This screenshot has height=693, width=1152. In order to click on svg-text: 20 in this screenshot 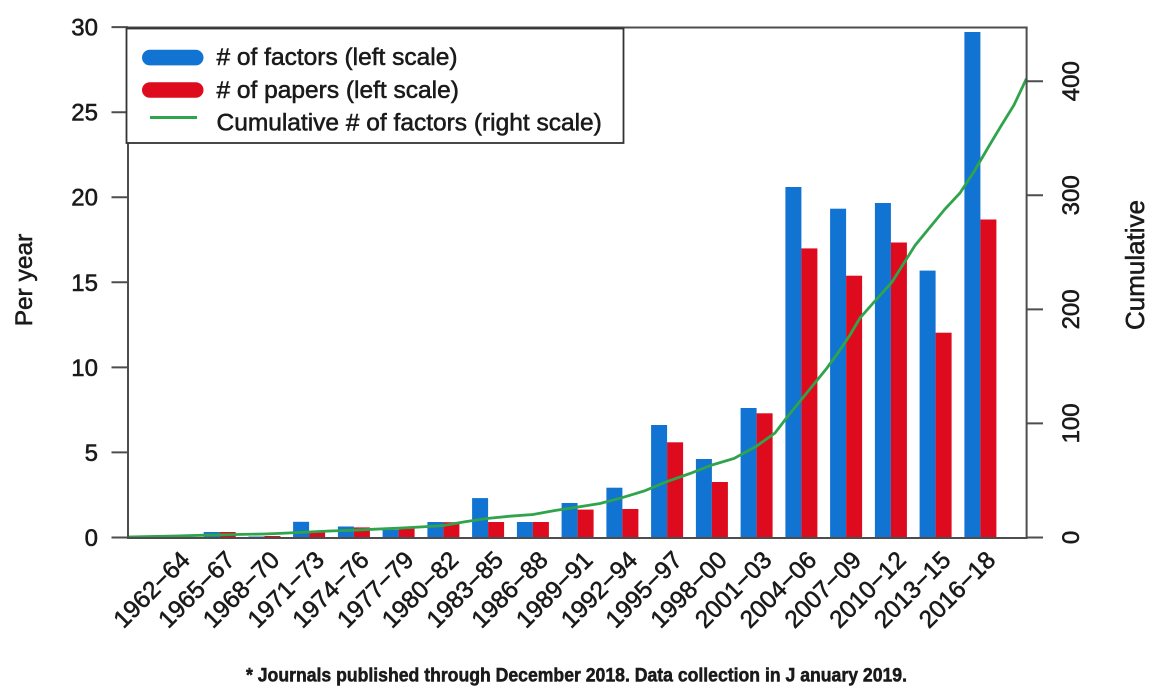, I will do `click(84, 198)`.